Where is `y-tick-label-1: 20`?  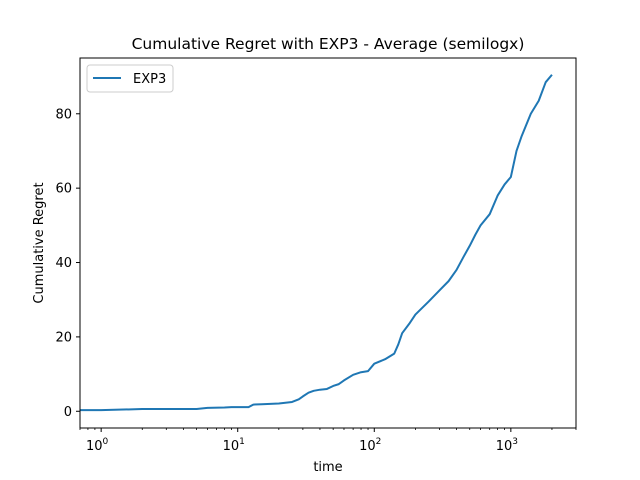
y-tick-label-1: 20 is located at coordinates (63, 337).